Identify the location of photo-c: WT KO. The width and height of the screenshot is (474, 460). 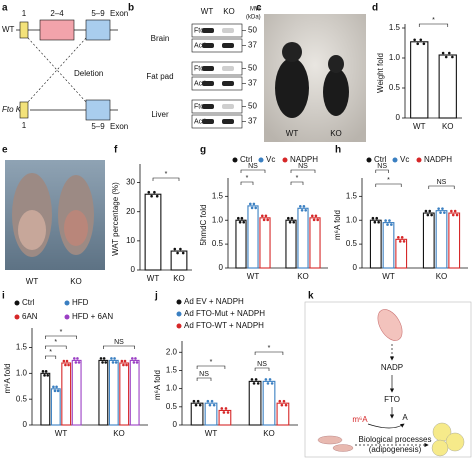
(315, 78).